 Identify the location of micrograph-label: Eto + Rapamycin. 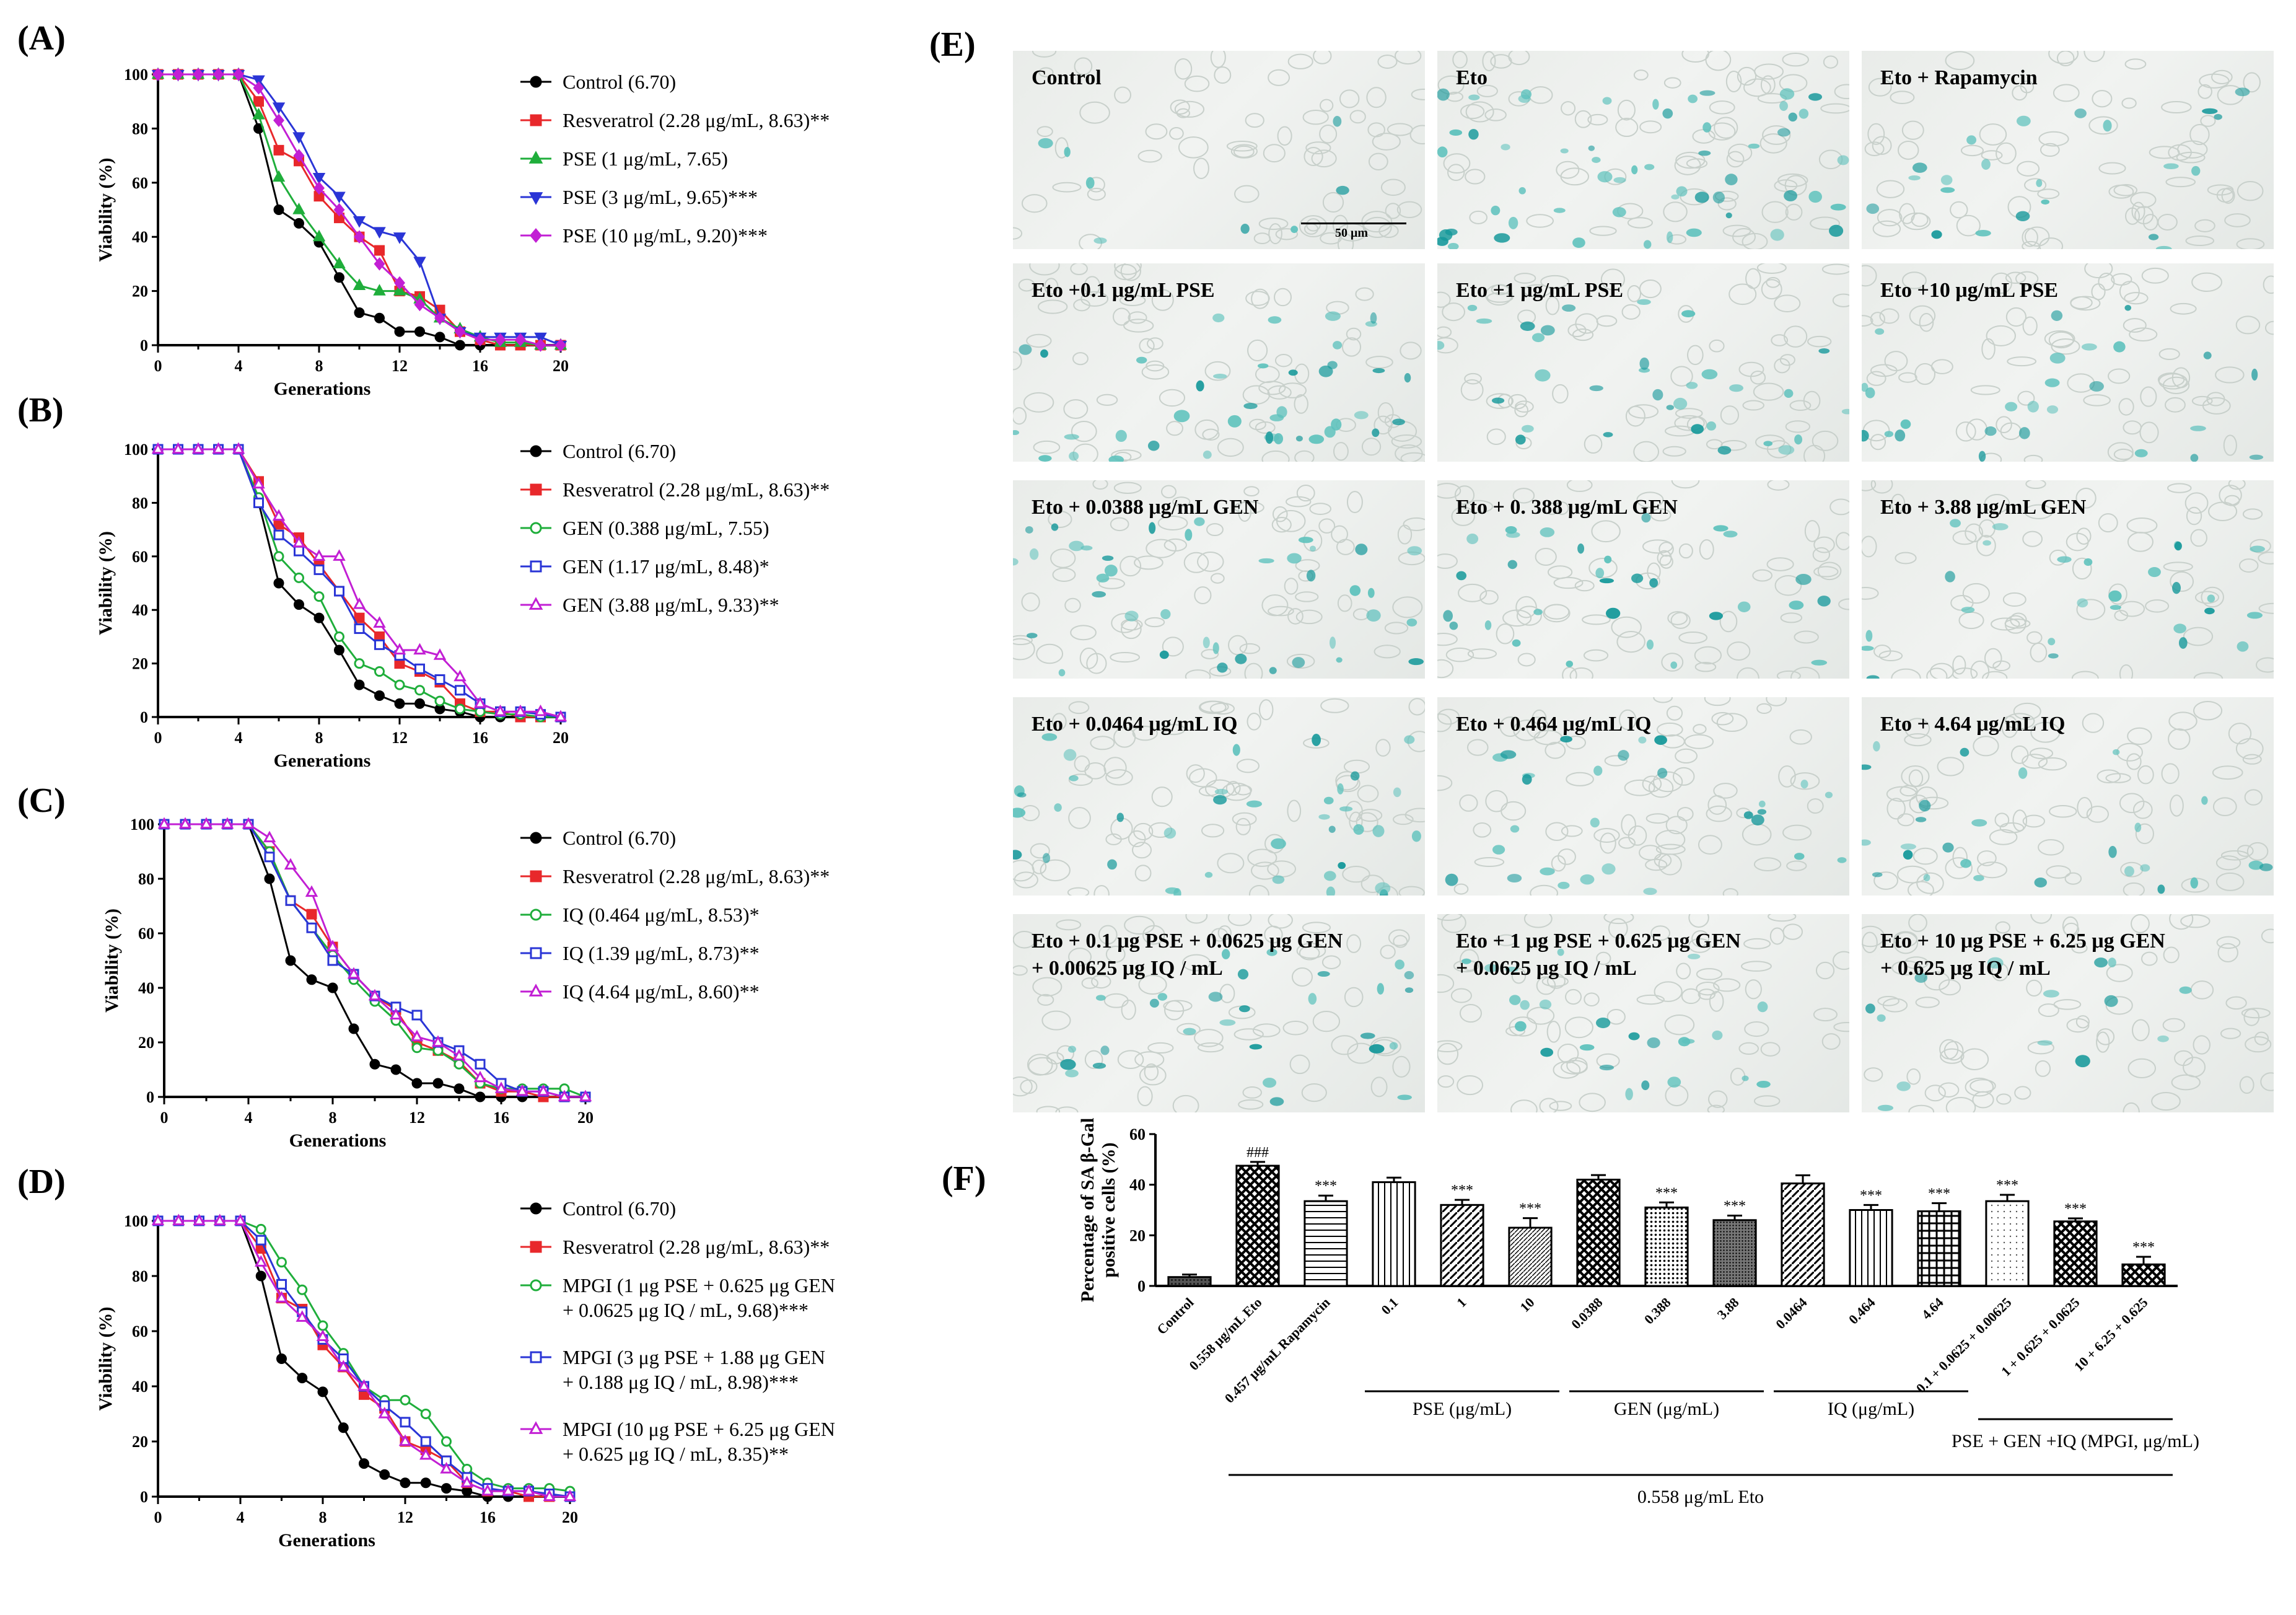
(1959, 77).